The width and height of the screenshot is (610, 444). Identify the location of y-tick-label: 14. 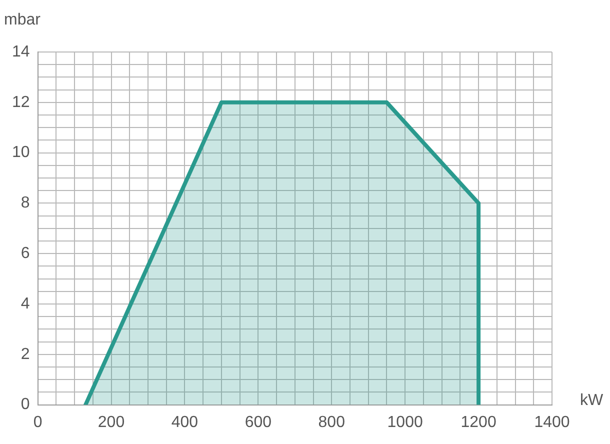
(21, 51).